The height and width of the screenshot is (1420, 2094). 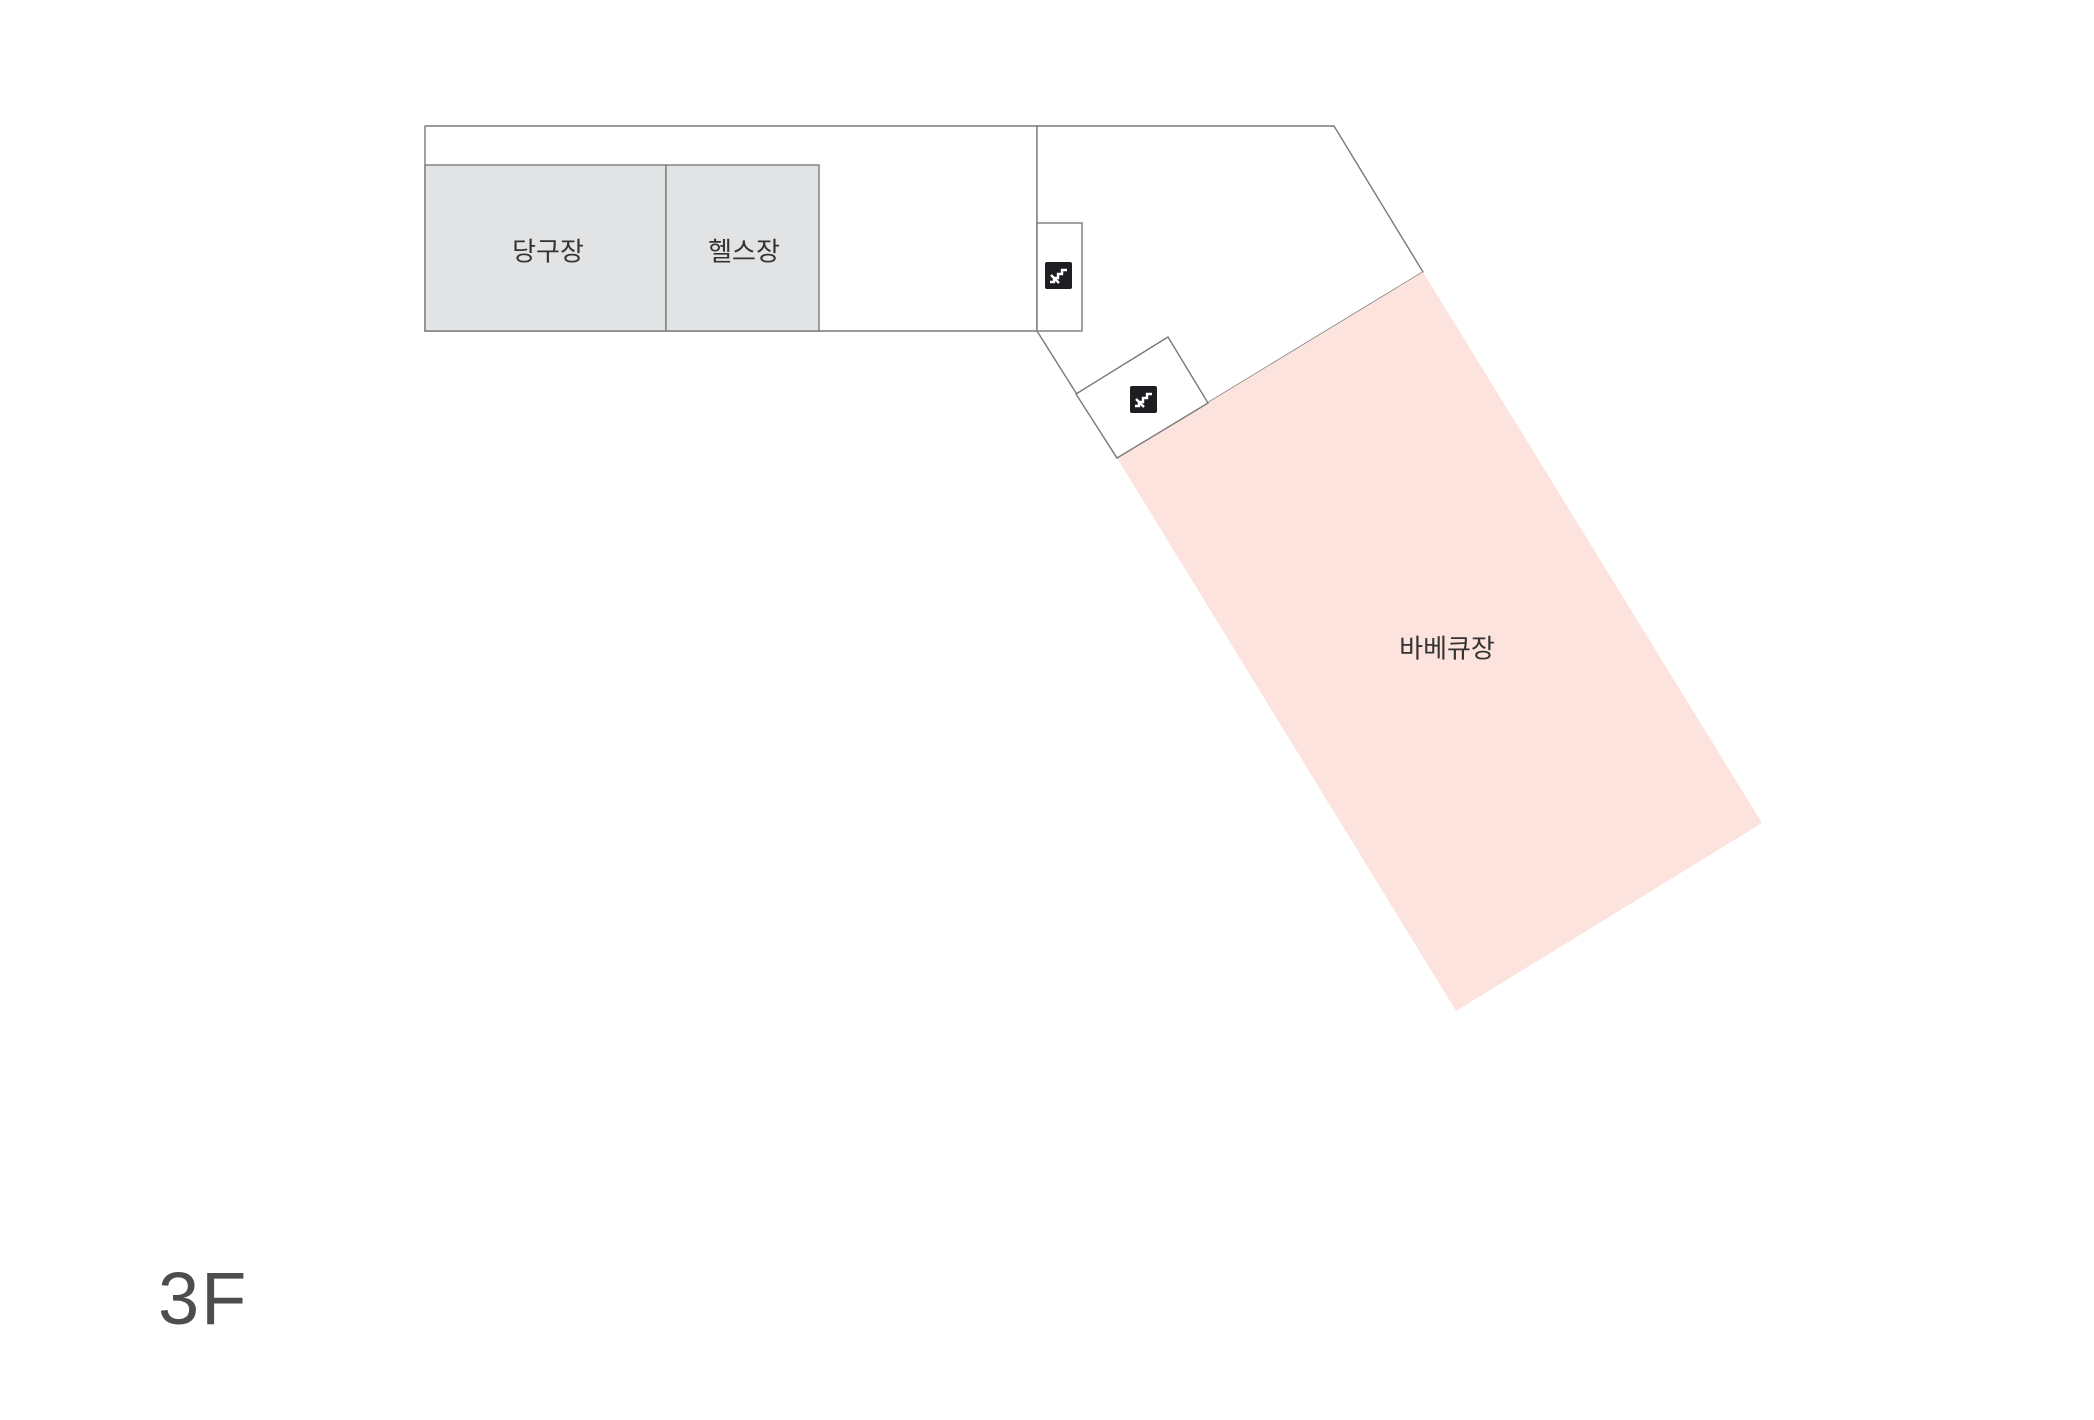 What do you see at coordinates (548, 253) in the screenshot?
I see `billiards-room-label: 당구장` at bounding box center [548, 253].